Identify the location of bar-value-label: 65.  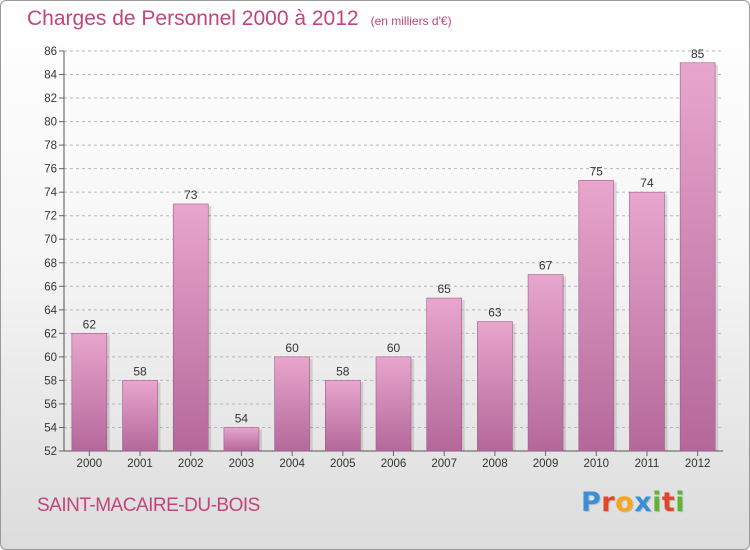
(445, 289).